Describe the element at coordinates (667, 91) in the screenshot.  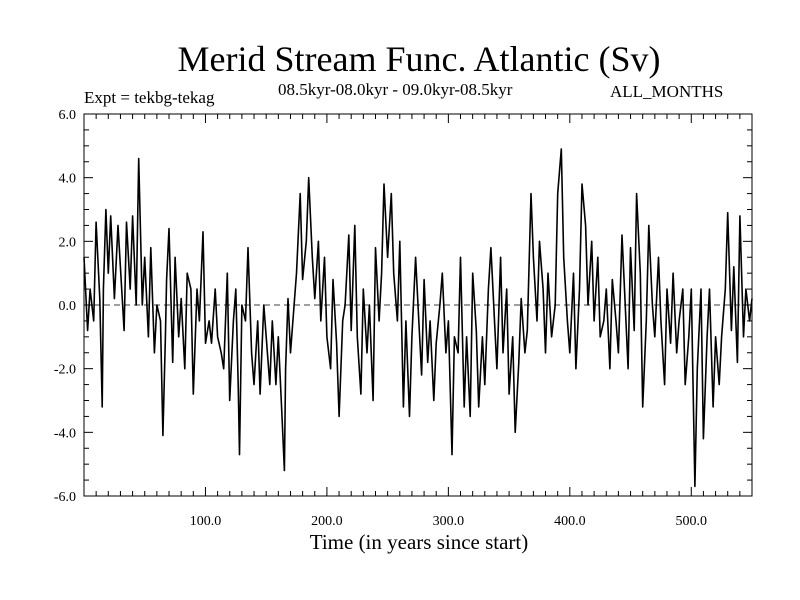
I see `months-label: ALL_MONTHS` at that location.